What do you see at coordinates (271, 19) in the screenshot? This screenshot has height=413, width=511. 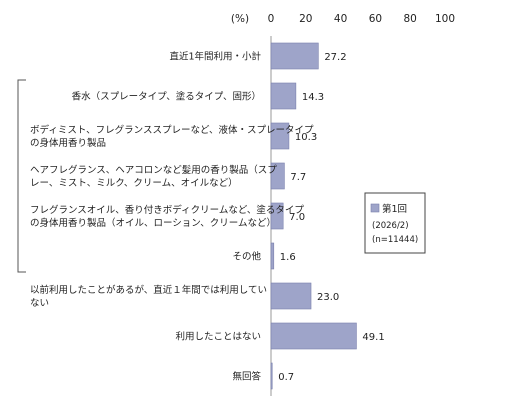 I see `x-tick-label: 0` at bounding box center [271, 19].